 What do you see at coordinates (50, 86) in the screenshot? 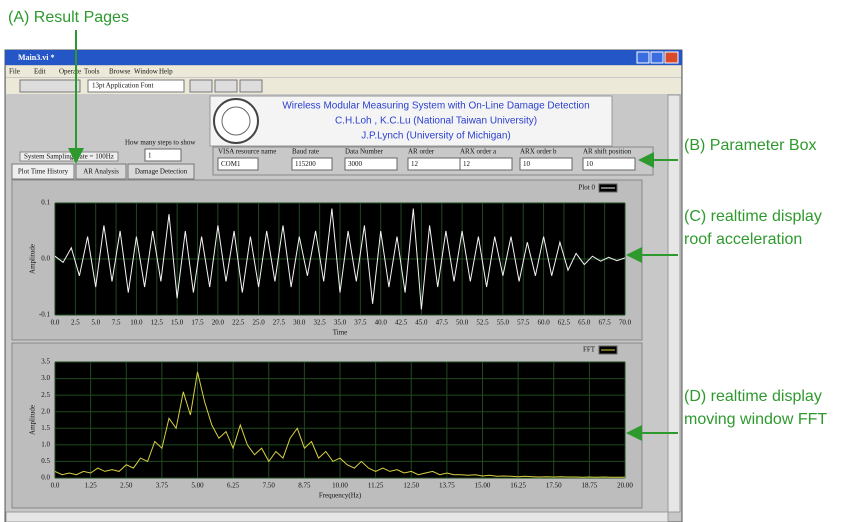
I see `run-buttons` at bounding box center [50, 86].